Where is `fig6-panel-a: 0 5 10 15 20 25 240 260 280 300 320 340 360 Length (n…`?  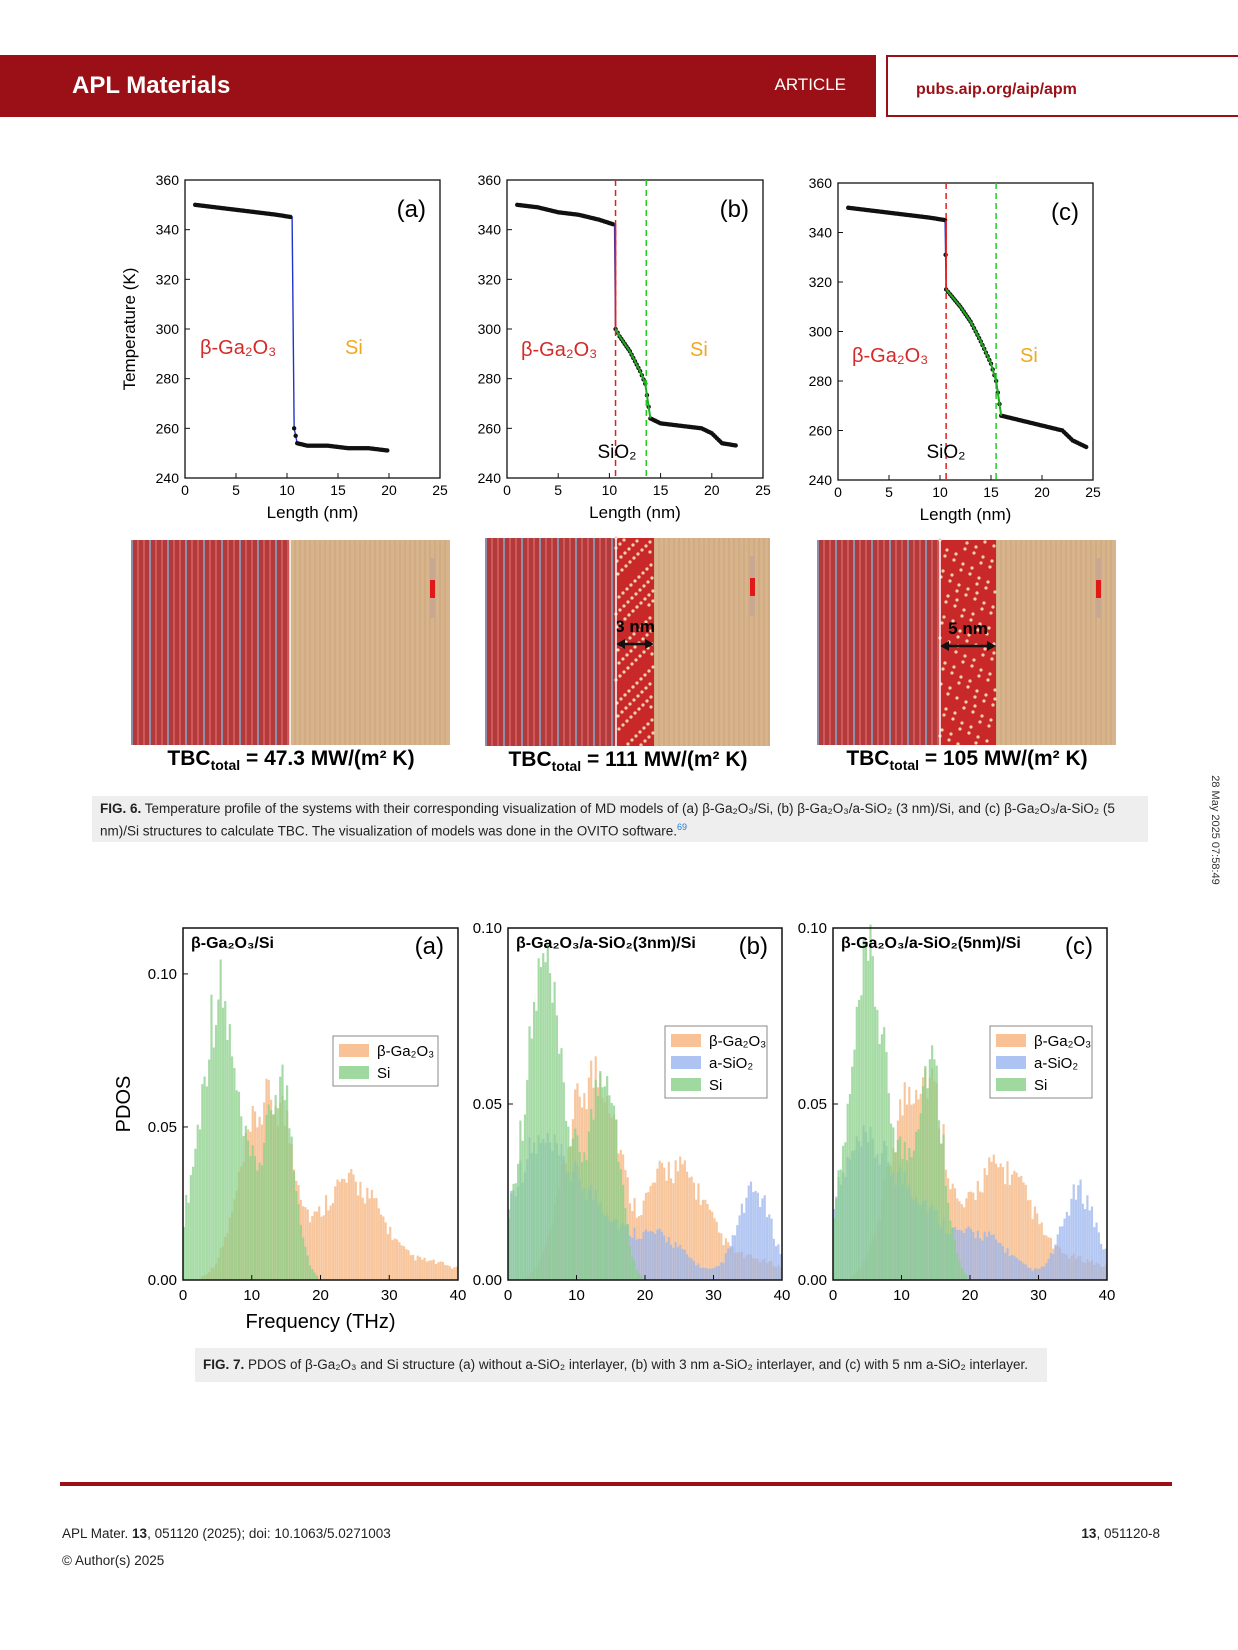 fig6-panel-a: 0 5 10 15 20 25 240 260 280 300 320 340 360 Length (n… is located at coordinates (284, 347).